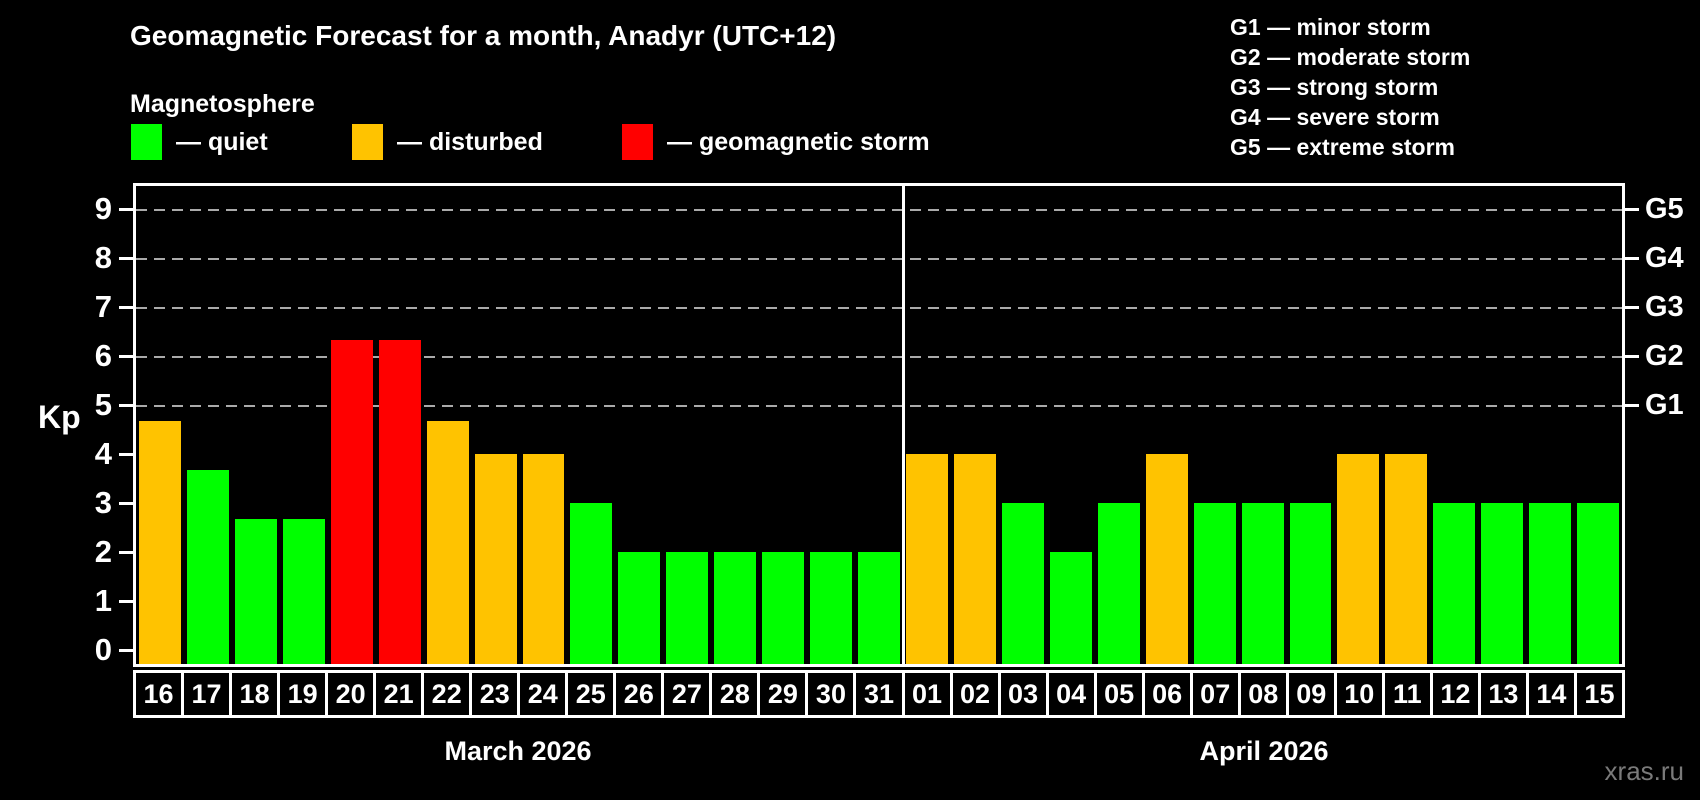 This screenshot has width=1700, height=800. I want to click on day-label-april-13: 13, so click(1505, 694).